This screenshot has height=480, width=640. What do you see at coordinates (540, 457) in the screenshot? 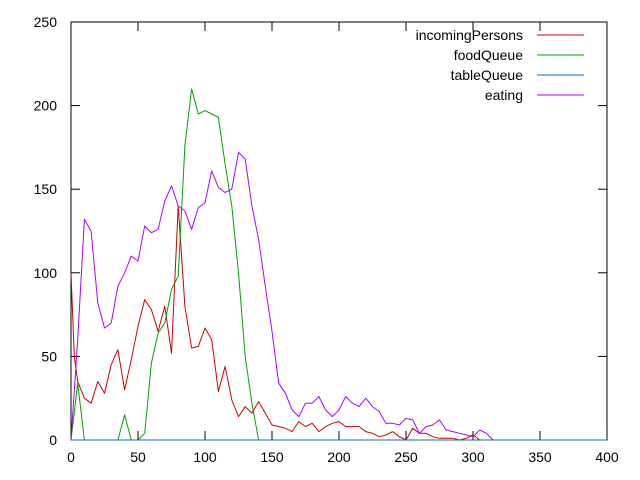
I see `x-tick-label: 350` at bounding box center [540, 457].